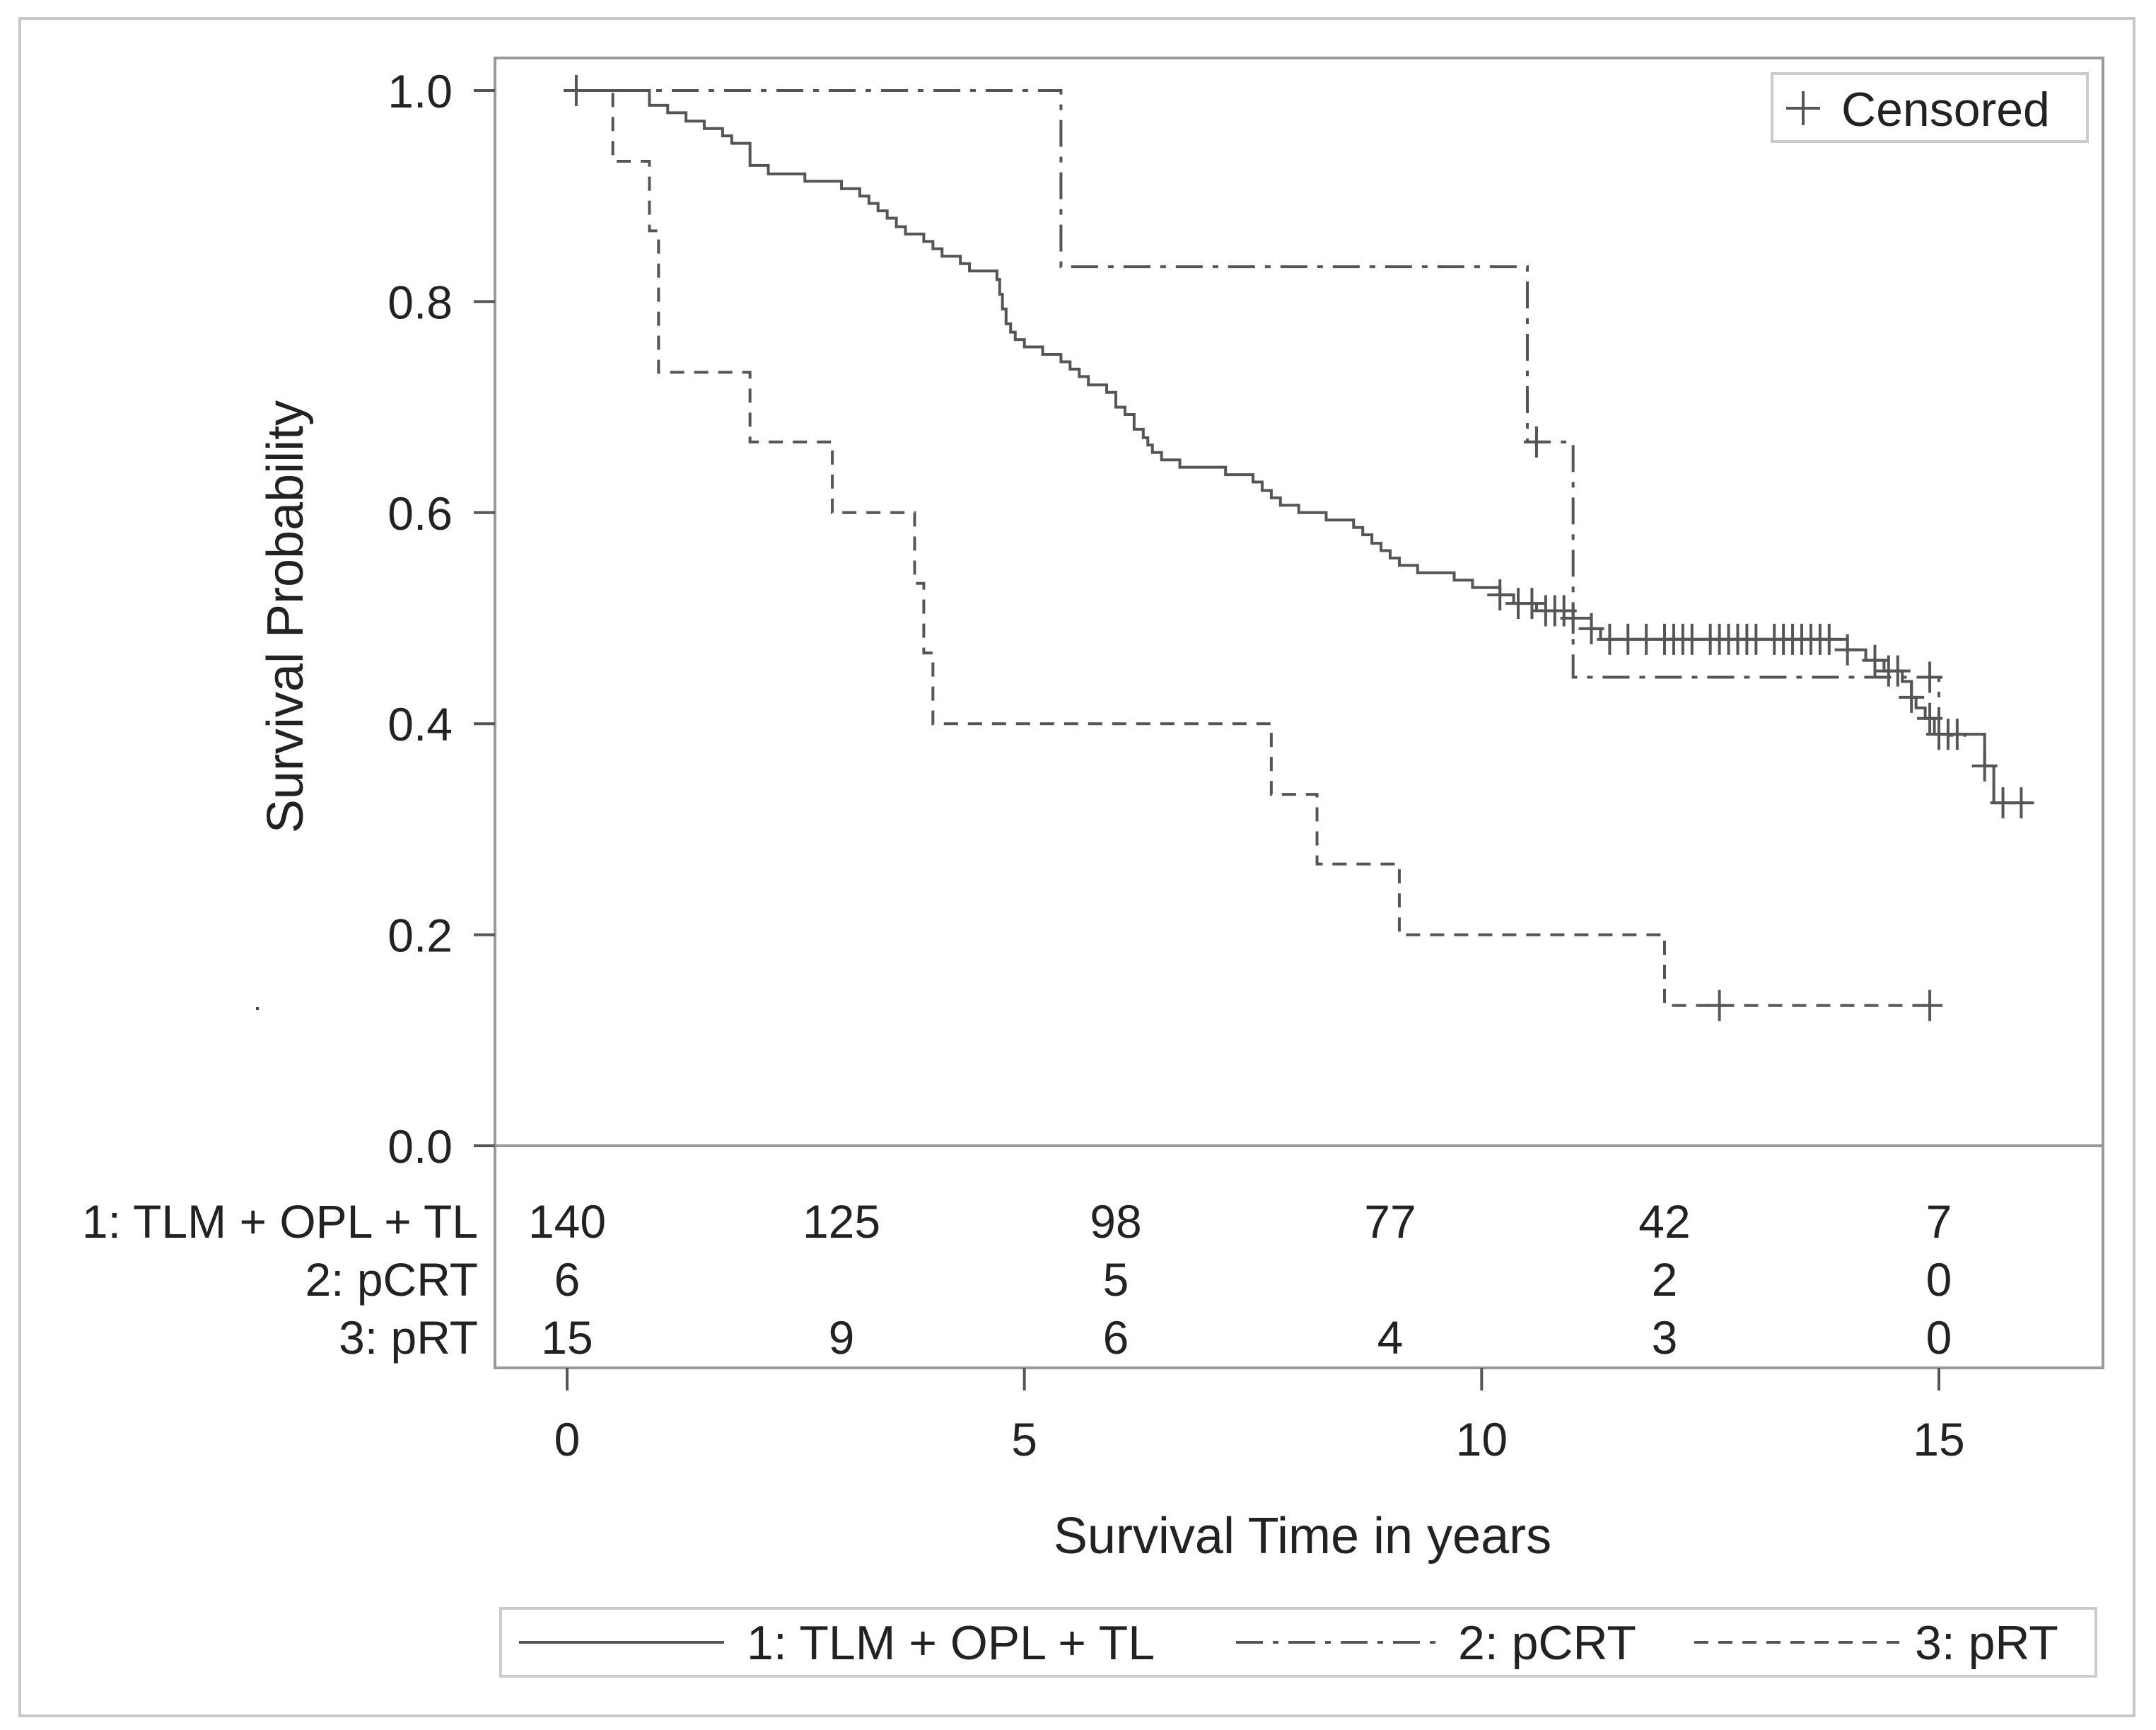 The image size is (2156, 1730). I want to click on x-axis: 0 5 10 15, so click(1259, 1416).